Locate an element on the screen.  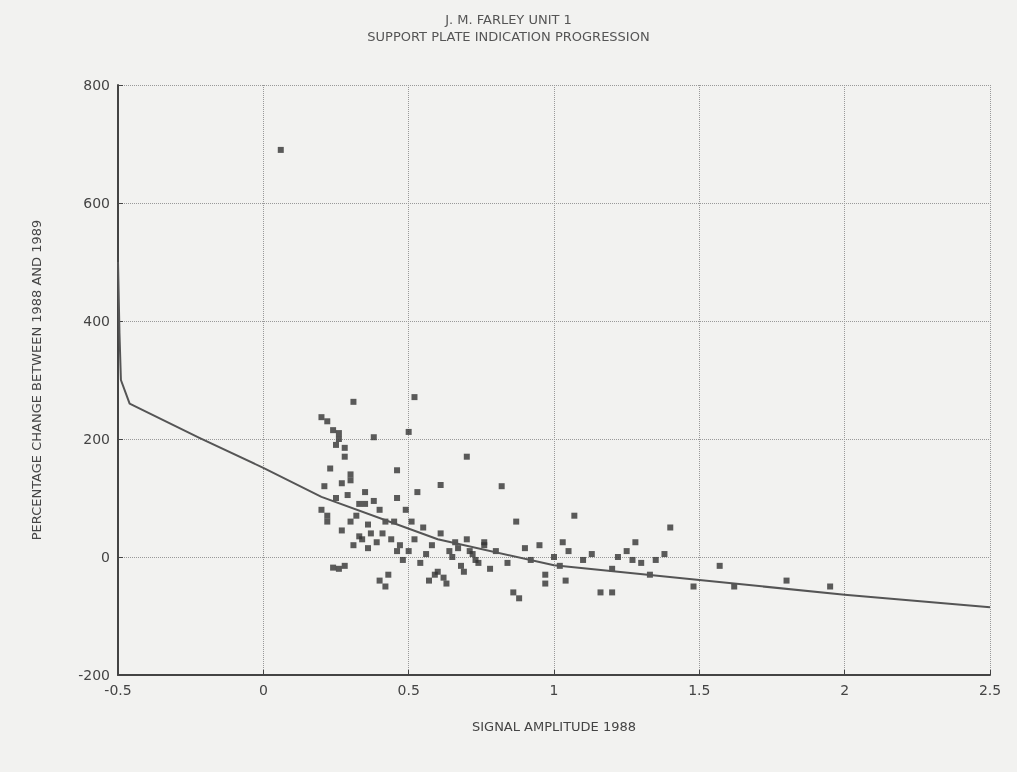
y-tick-label: 200 is located at coordinates (96, 439).